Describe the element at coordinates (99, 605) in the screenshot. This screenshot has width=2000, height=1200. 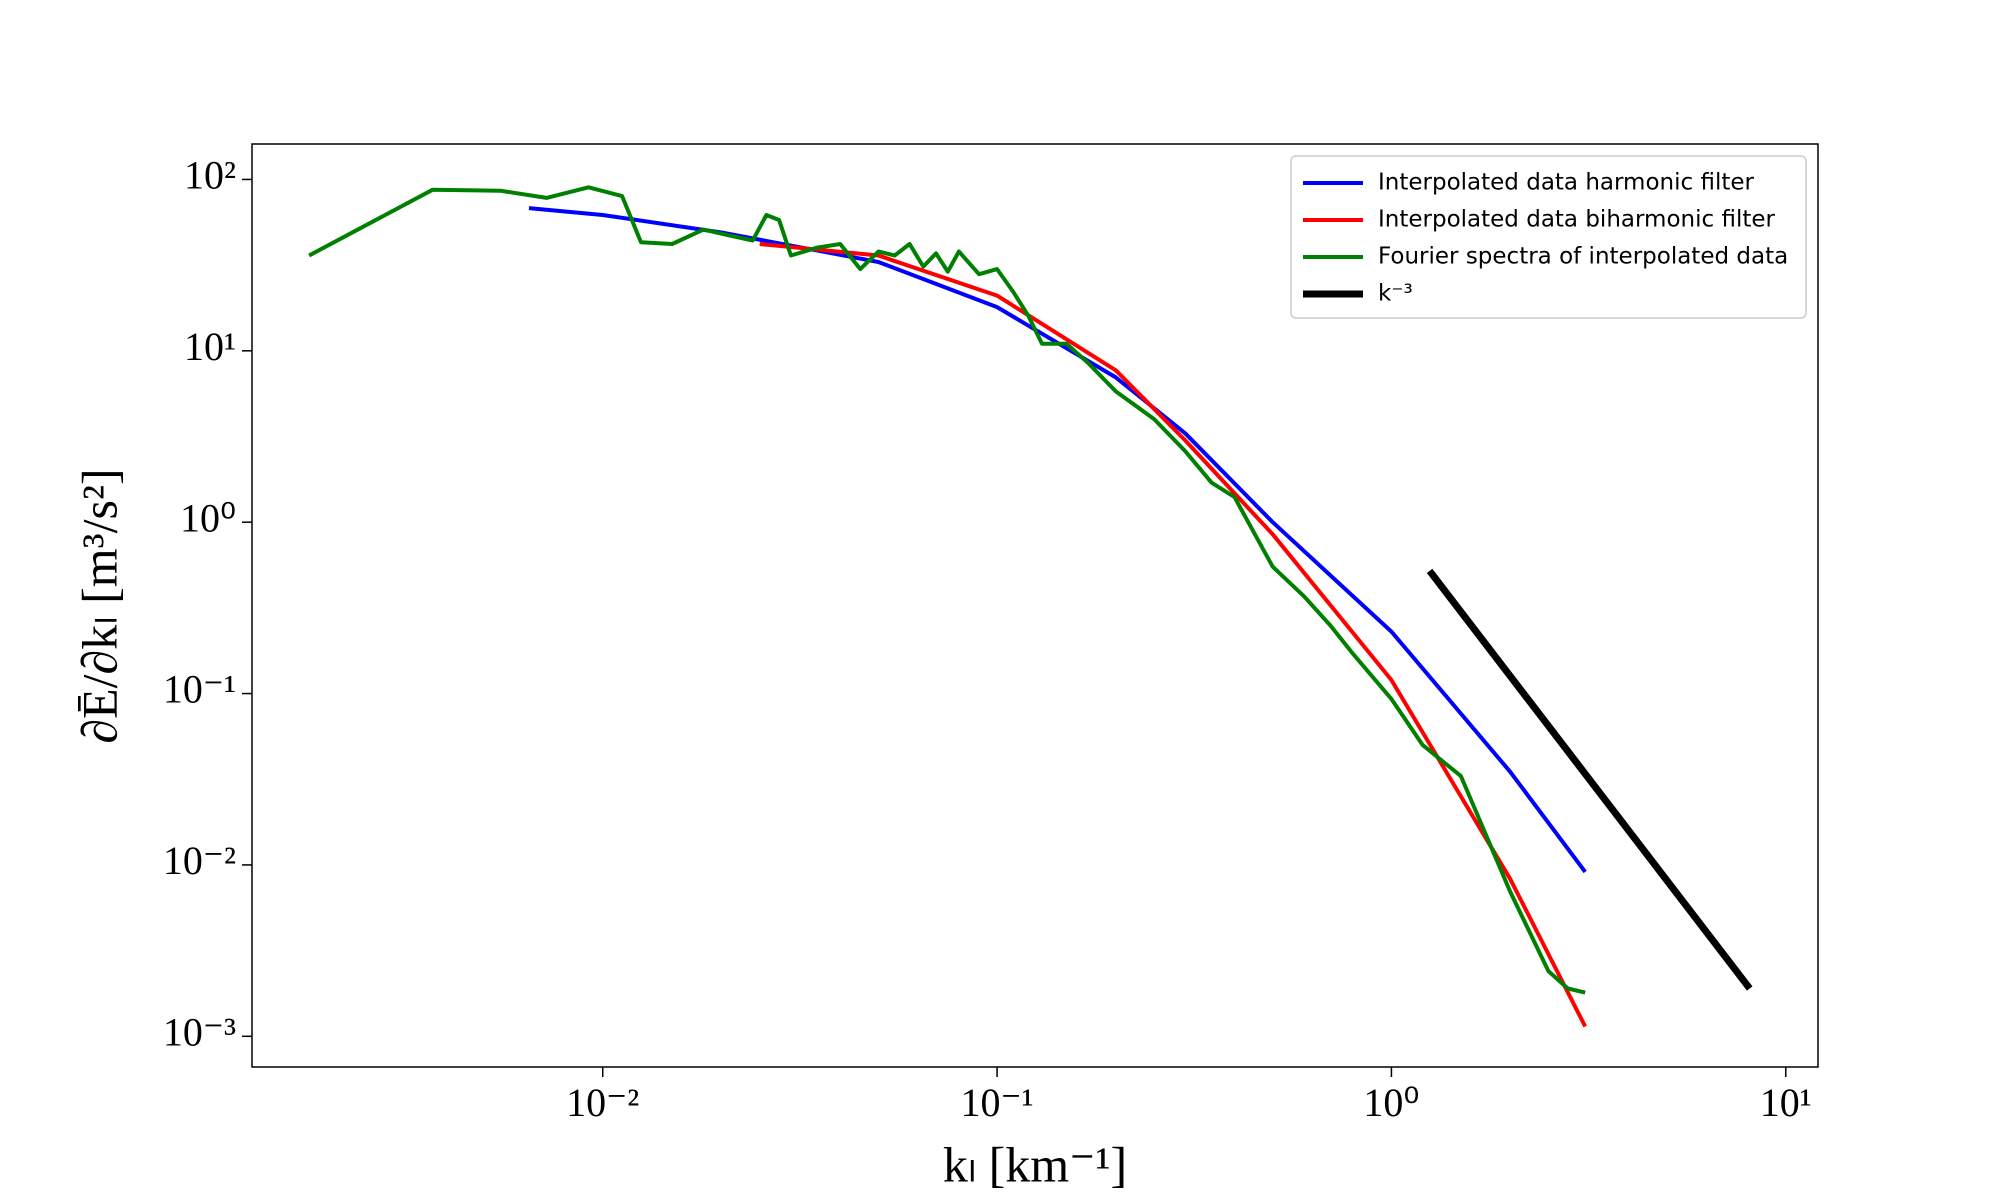
I see `y-axis-label: ∂Ē/∂kₗ [m³/s²]` at that location.